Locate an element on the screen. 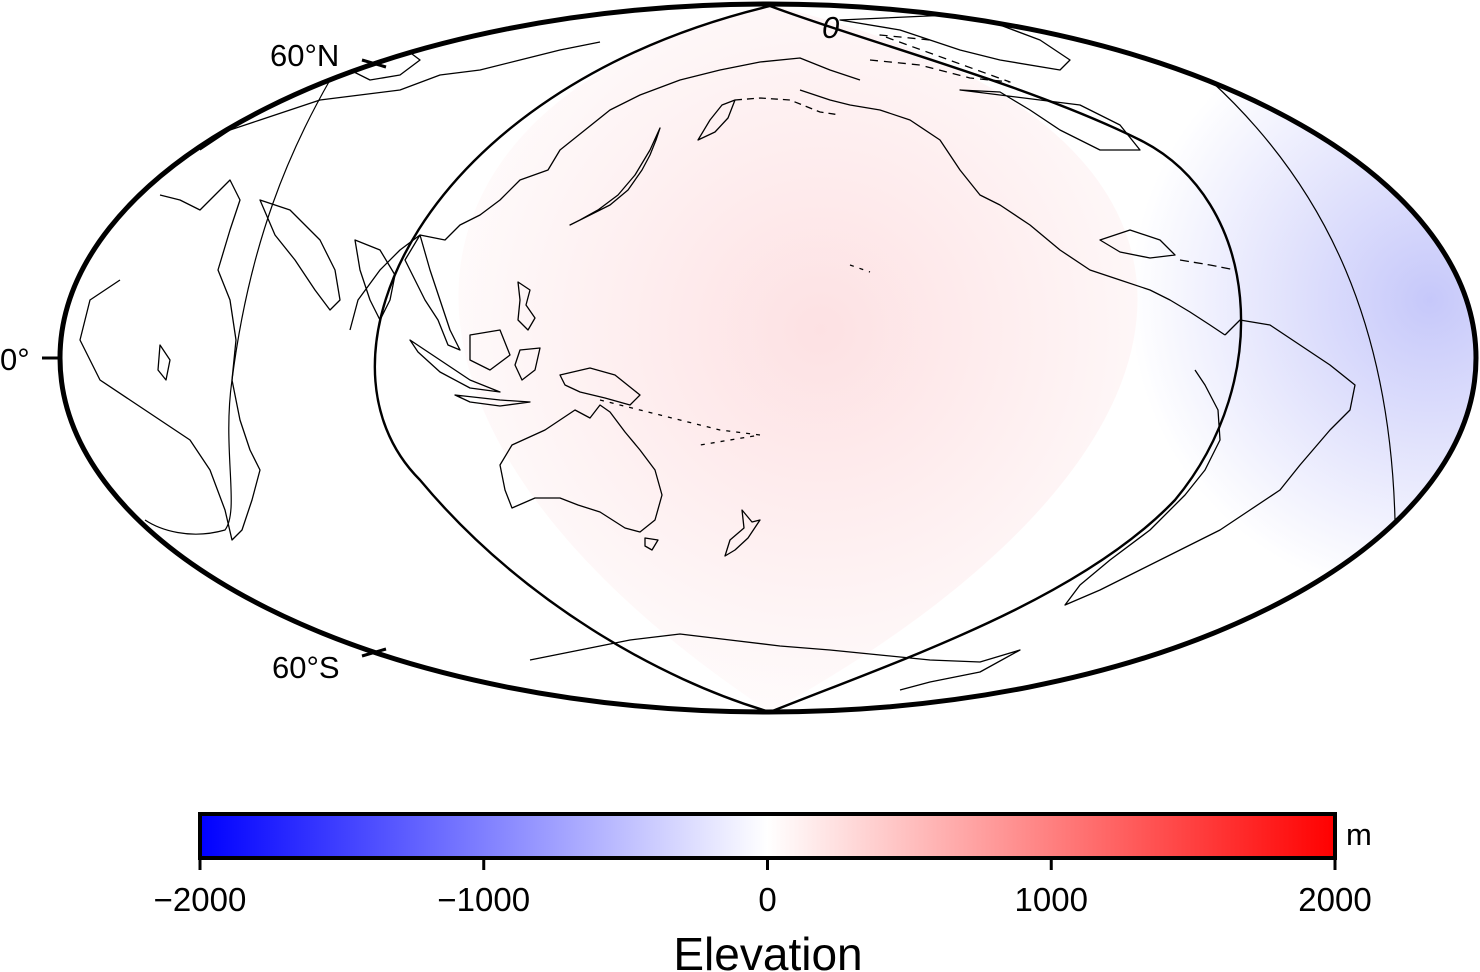 This screenshot has width=1480, height=972. colorbar-ticks: −2000 −1000 0 1000 2000 is located at coordinates (763, 888).